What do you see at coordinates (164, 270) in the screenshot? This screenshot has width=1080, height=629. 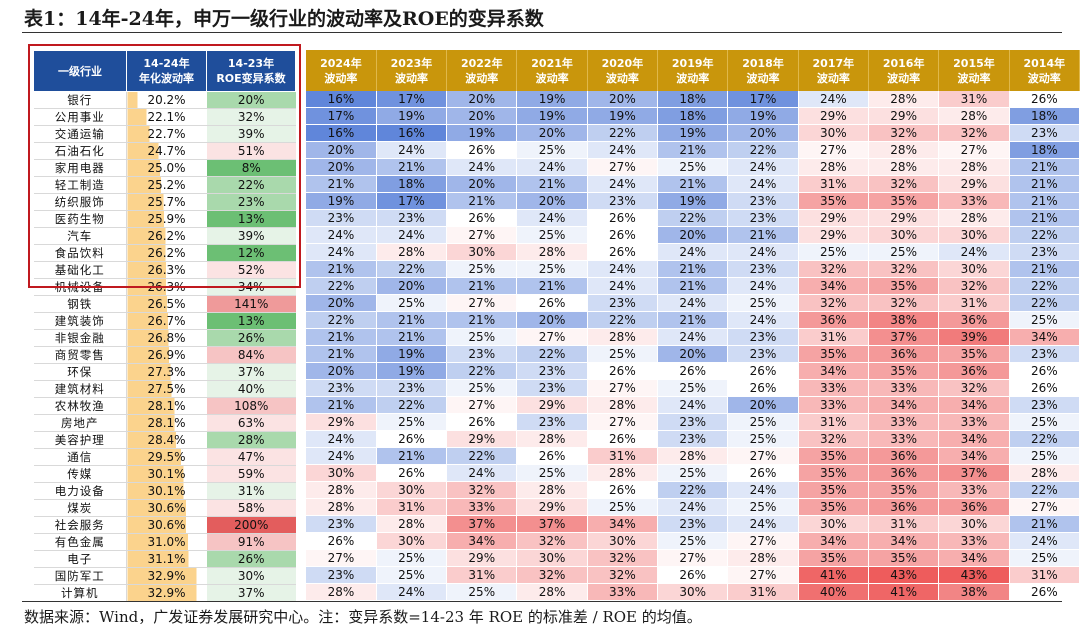 I see `table-row: 基础化工 26.3% 52%` at bounding box center [164, 270].